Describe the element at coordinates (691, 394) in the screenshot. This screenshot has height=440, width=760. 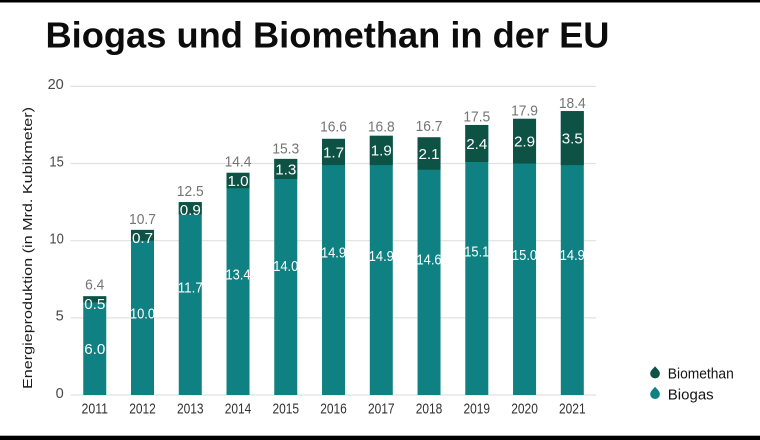
I see `svg-text: Biogas` at that location.